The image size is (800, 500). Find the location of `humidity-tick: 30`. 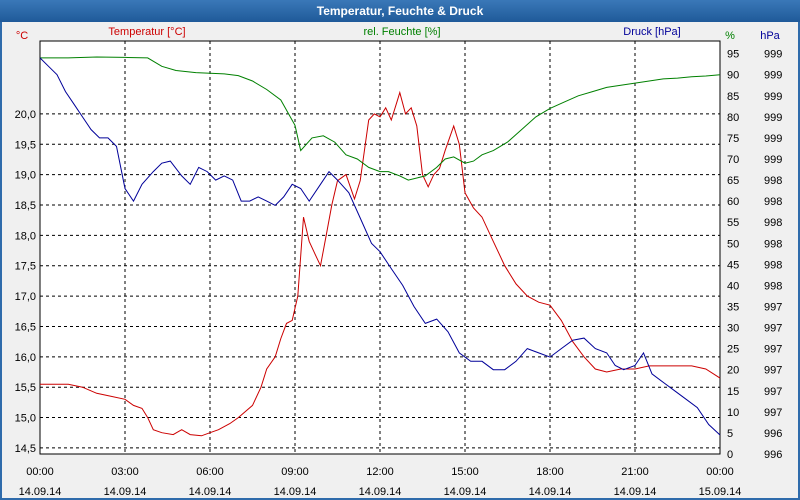

humidity-tick: 30 is located at coordinates (733, 329).